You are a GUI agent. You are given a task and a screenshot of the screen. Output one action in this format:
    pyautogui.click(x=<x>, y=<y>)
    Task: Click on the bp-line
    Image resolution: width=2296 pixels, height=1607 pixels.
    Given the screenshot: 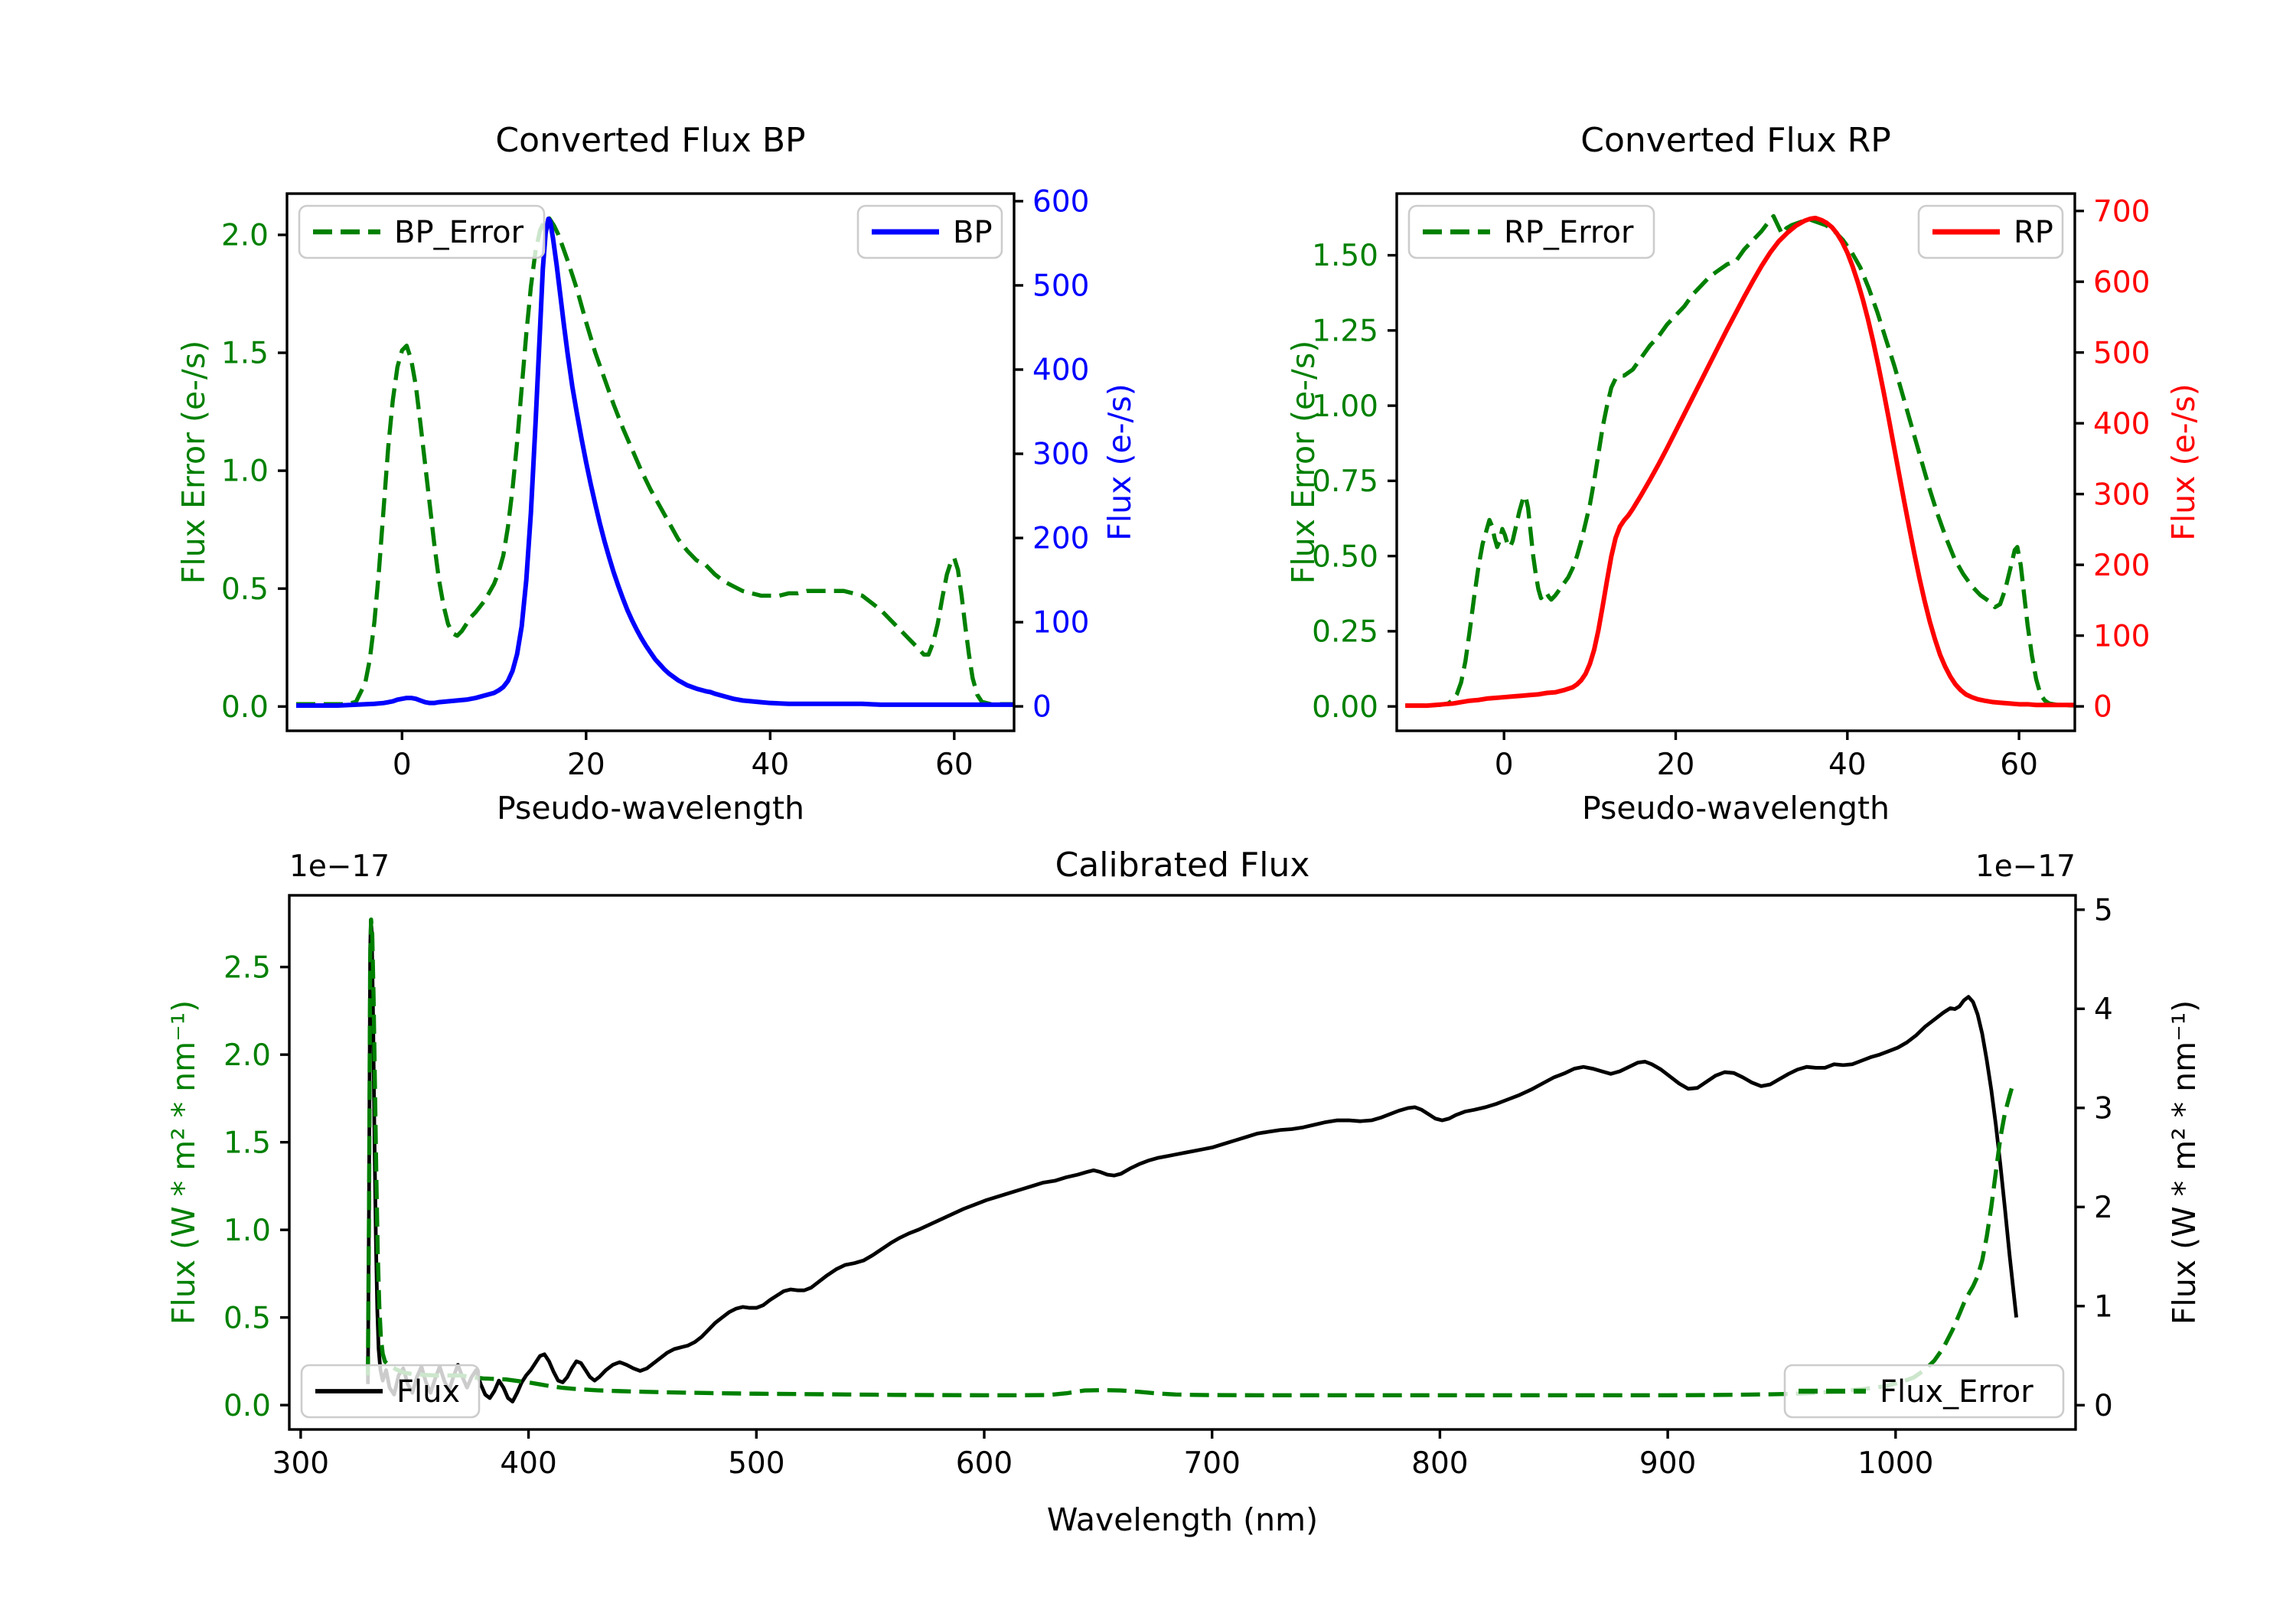 What is the action you would take?
    pyautogui.click(x=654, y=463)
    